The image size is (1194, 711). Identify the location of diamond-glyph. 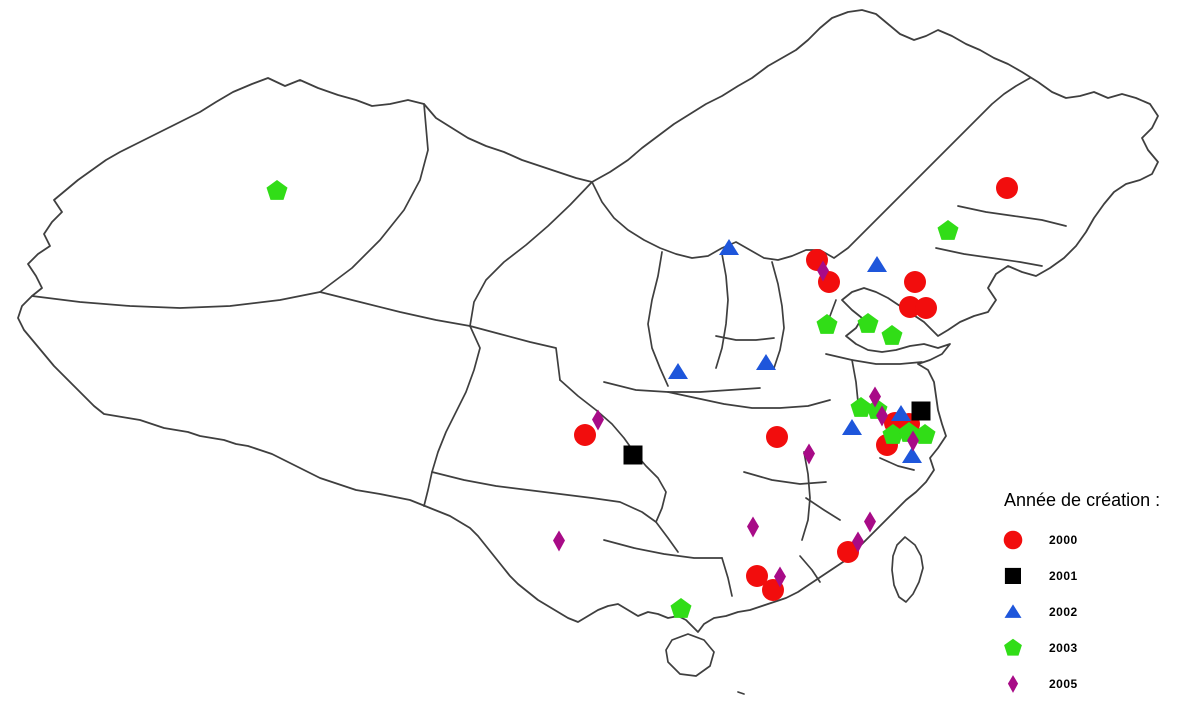
(1013, 684).